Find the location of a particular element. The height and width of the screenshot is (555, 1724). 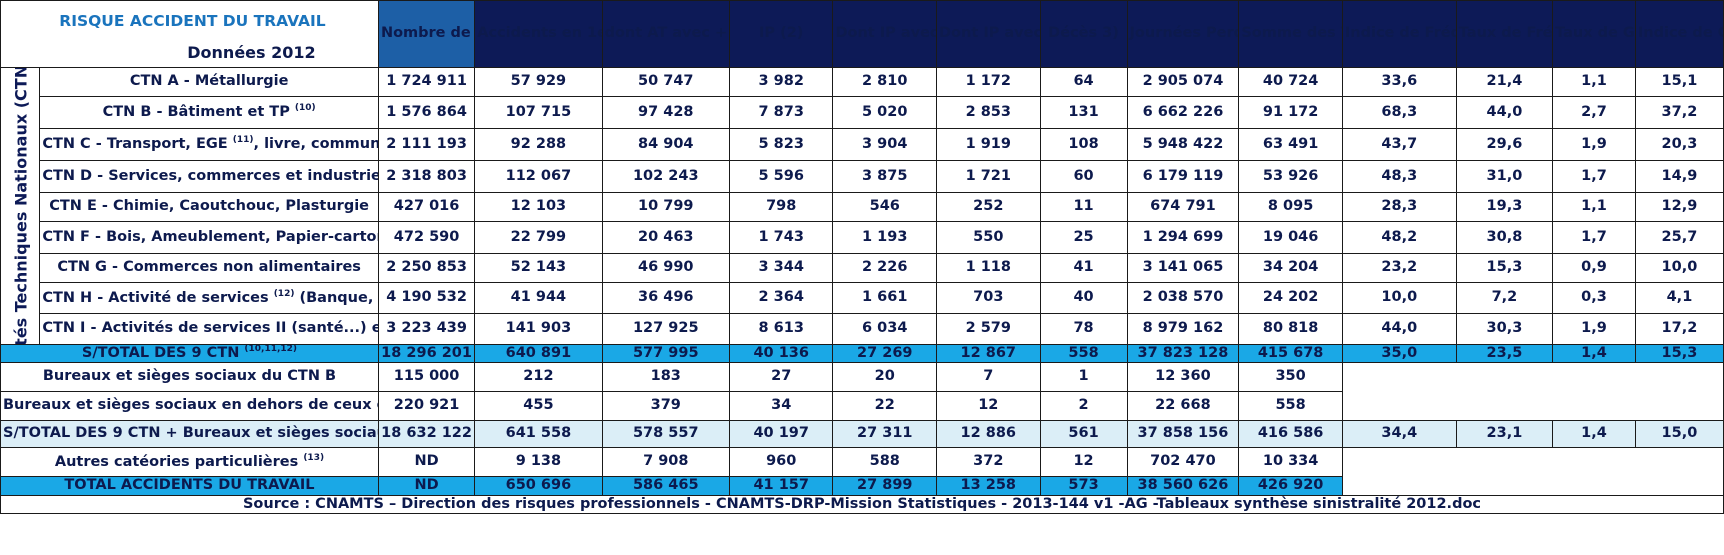

value-cell: 4 190 532 is located at coordinates (426, 298).